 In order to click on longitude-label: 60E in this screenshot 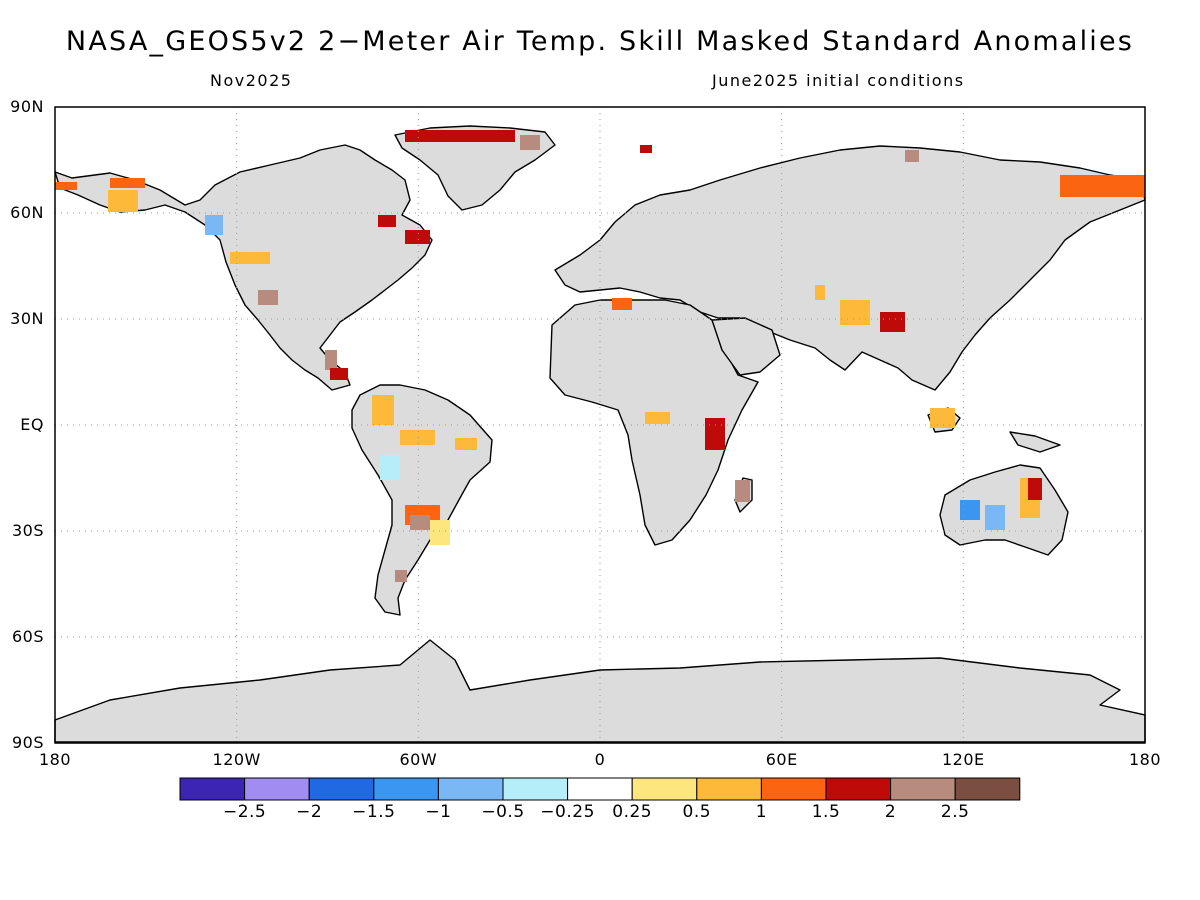, I will do `click(781, 759)`.